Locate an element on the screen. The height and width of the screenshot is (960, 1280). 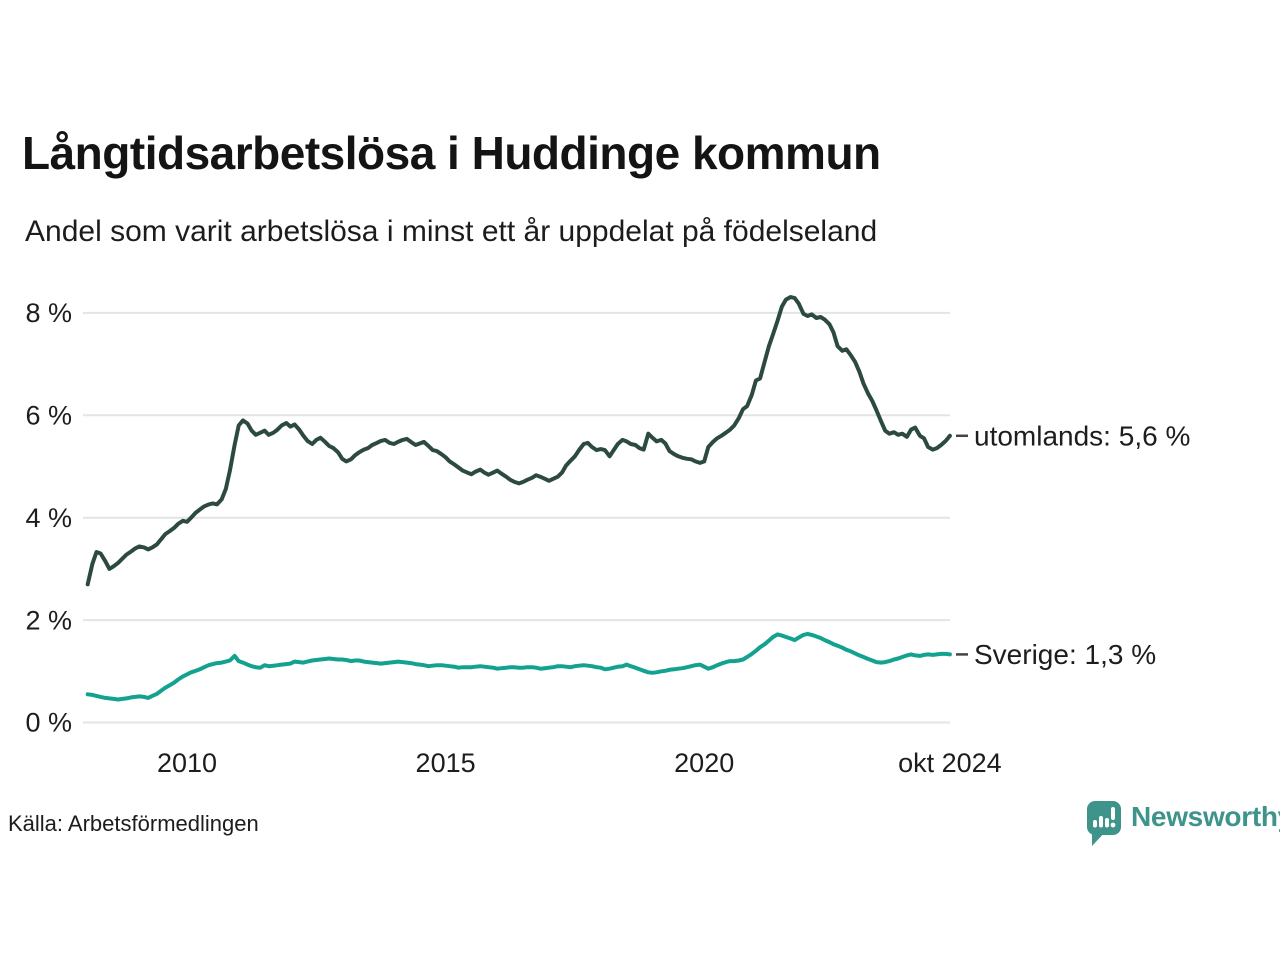
y-tick-label: 4 % is located at coordinates (48, 518).